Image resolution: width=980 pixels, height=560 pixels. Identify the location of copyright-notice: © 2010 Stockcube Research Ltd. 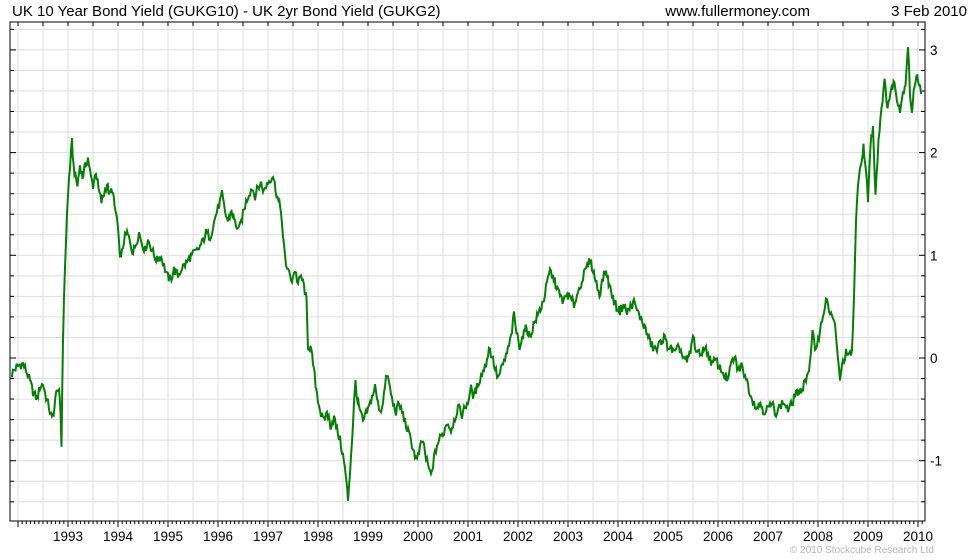
(861, 550).